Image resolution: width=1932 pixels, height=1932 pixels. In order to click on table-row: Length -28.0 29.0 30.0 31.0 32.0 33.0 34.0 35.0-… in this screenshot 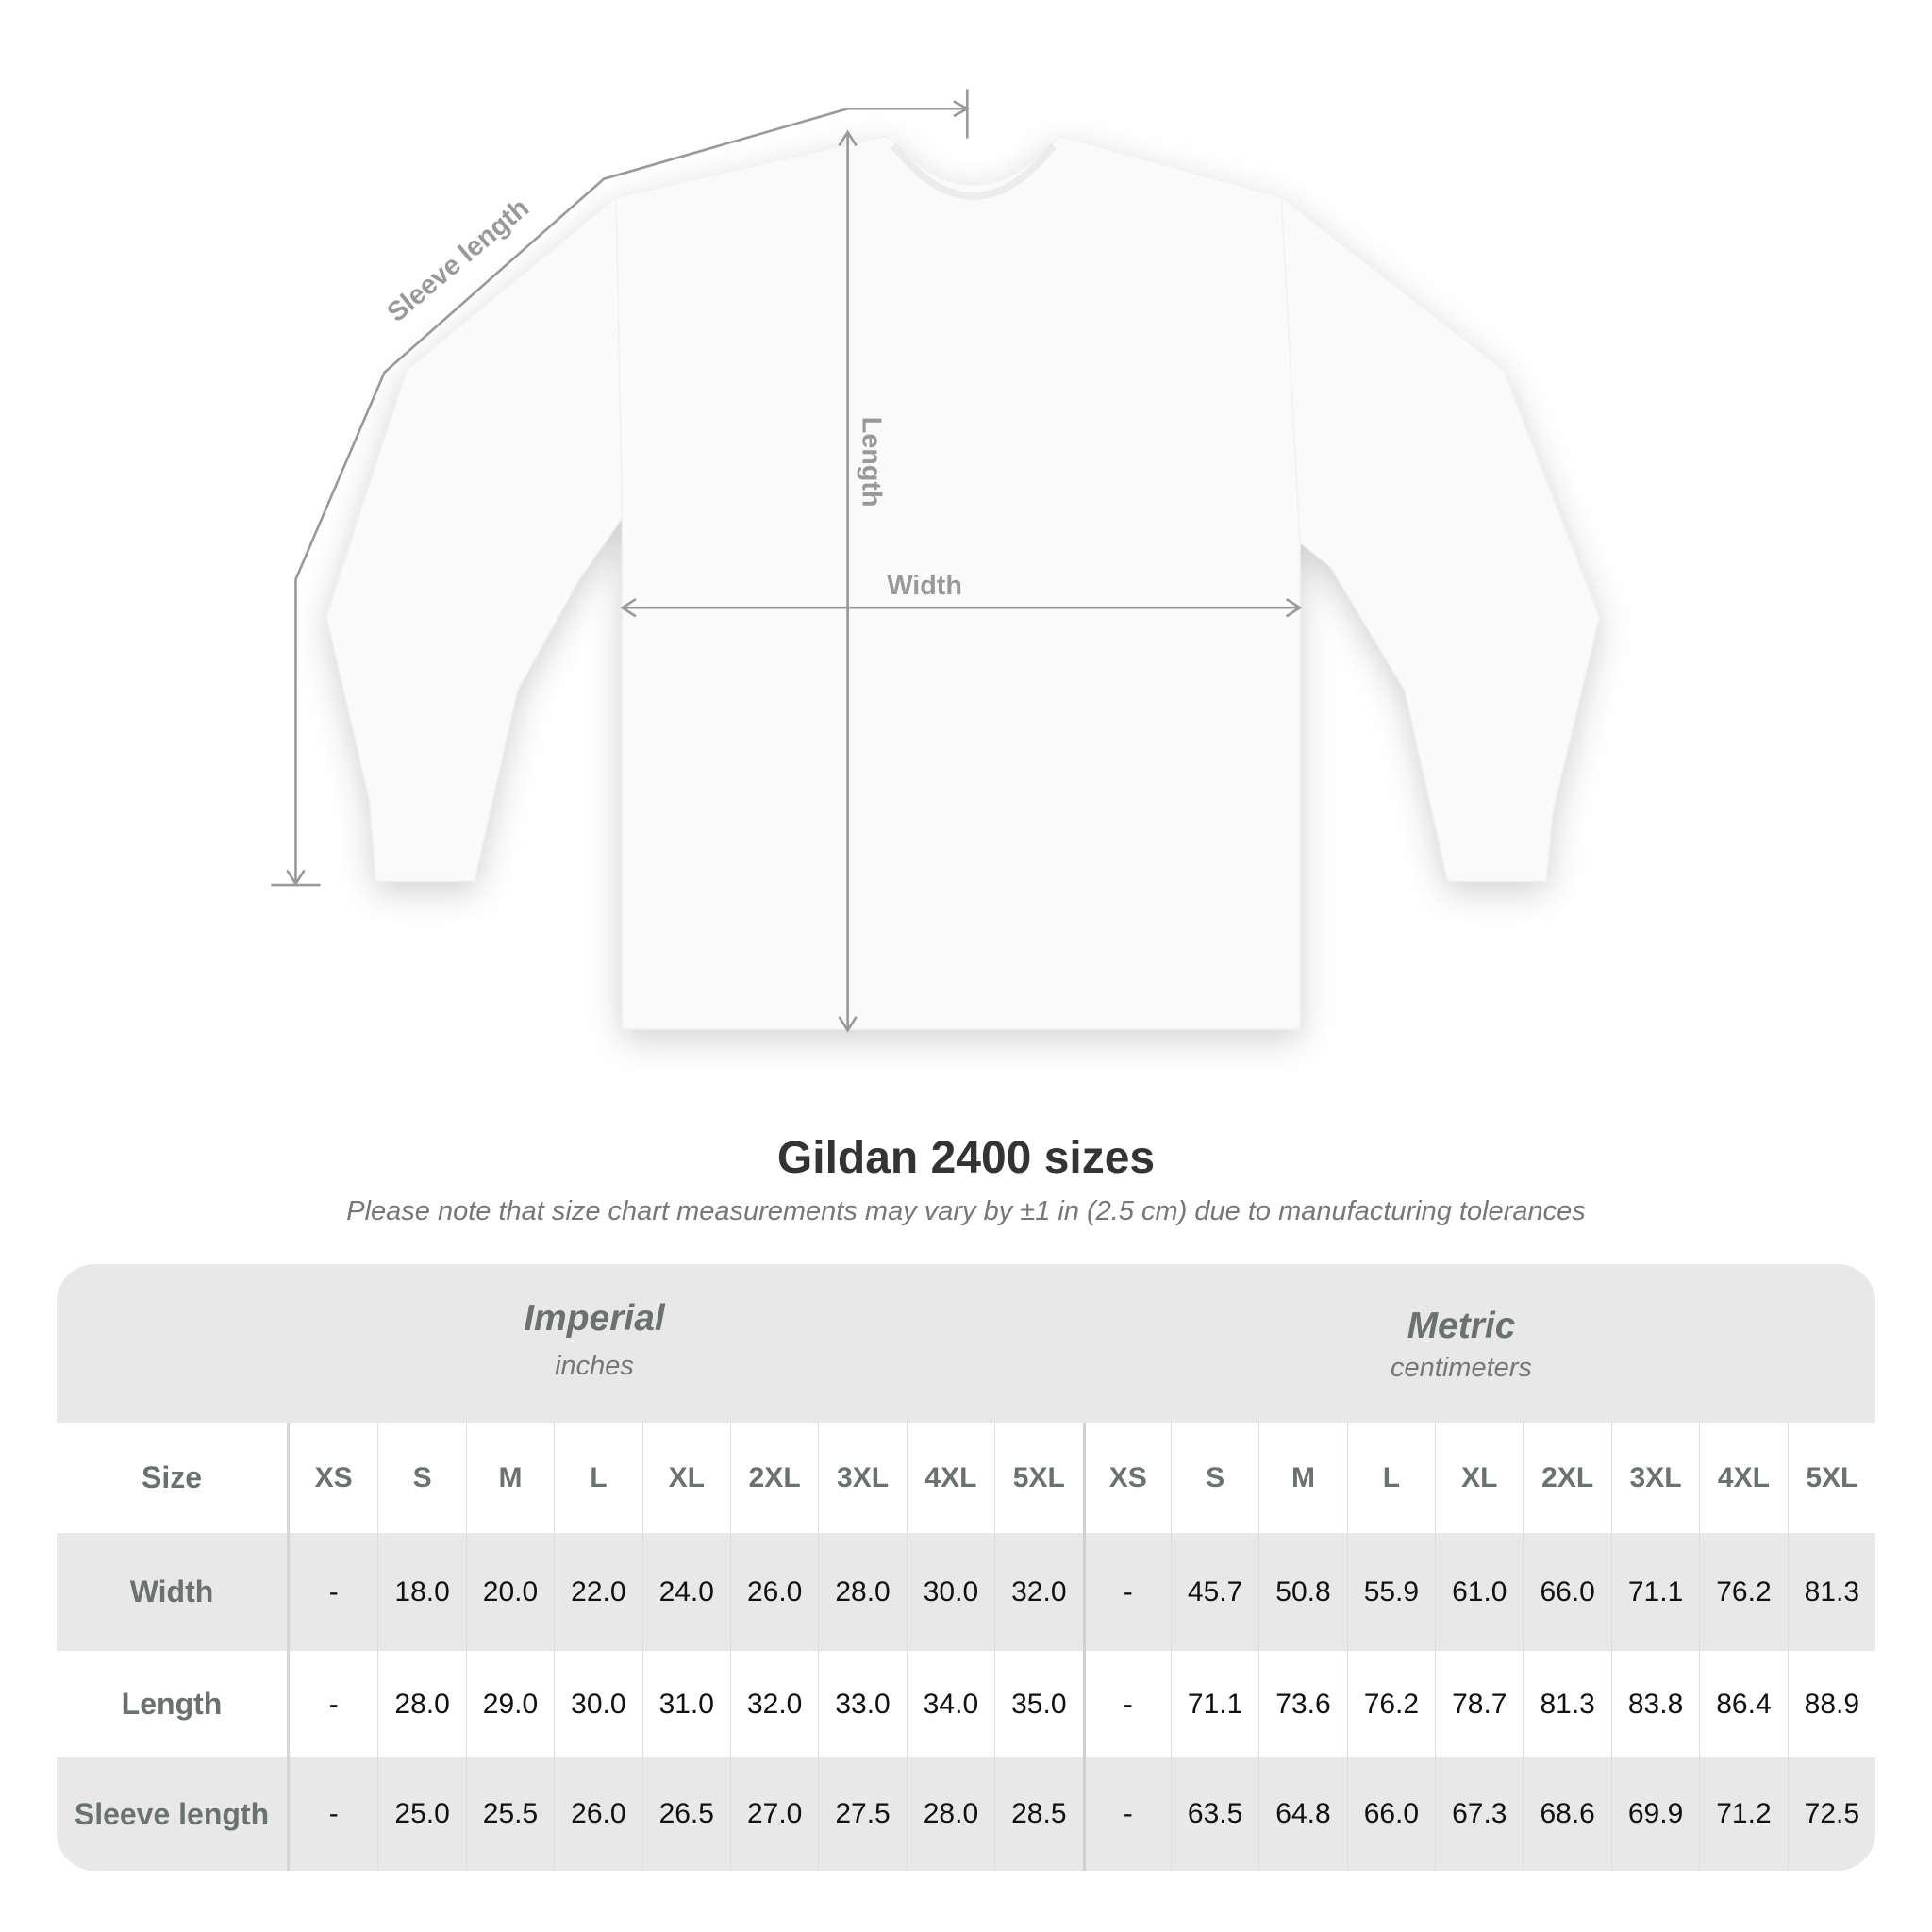, I will do `click(966, 1704)`.